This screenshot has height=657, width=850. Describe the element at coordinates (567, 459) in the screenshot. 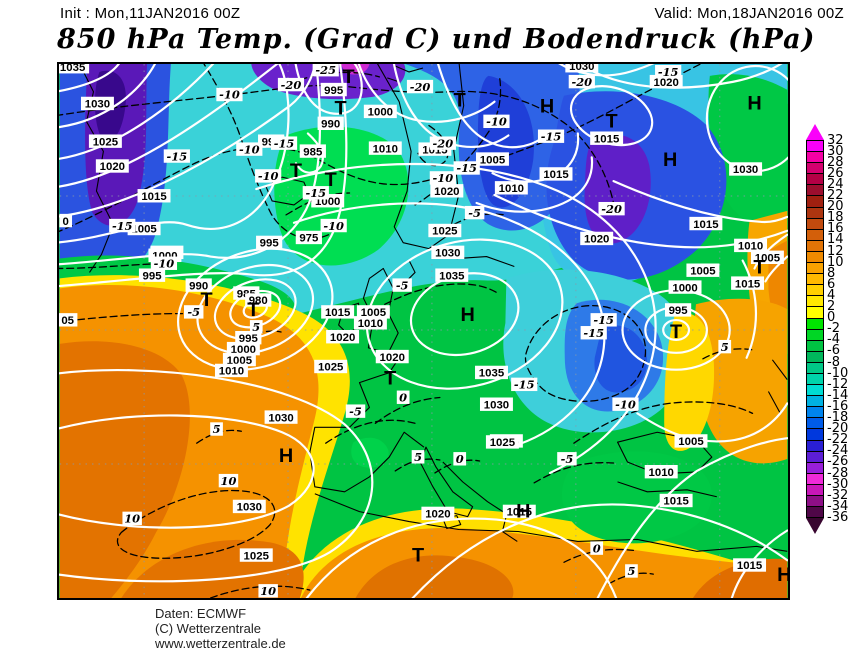

I see `svg-text: -5` at that location.